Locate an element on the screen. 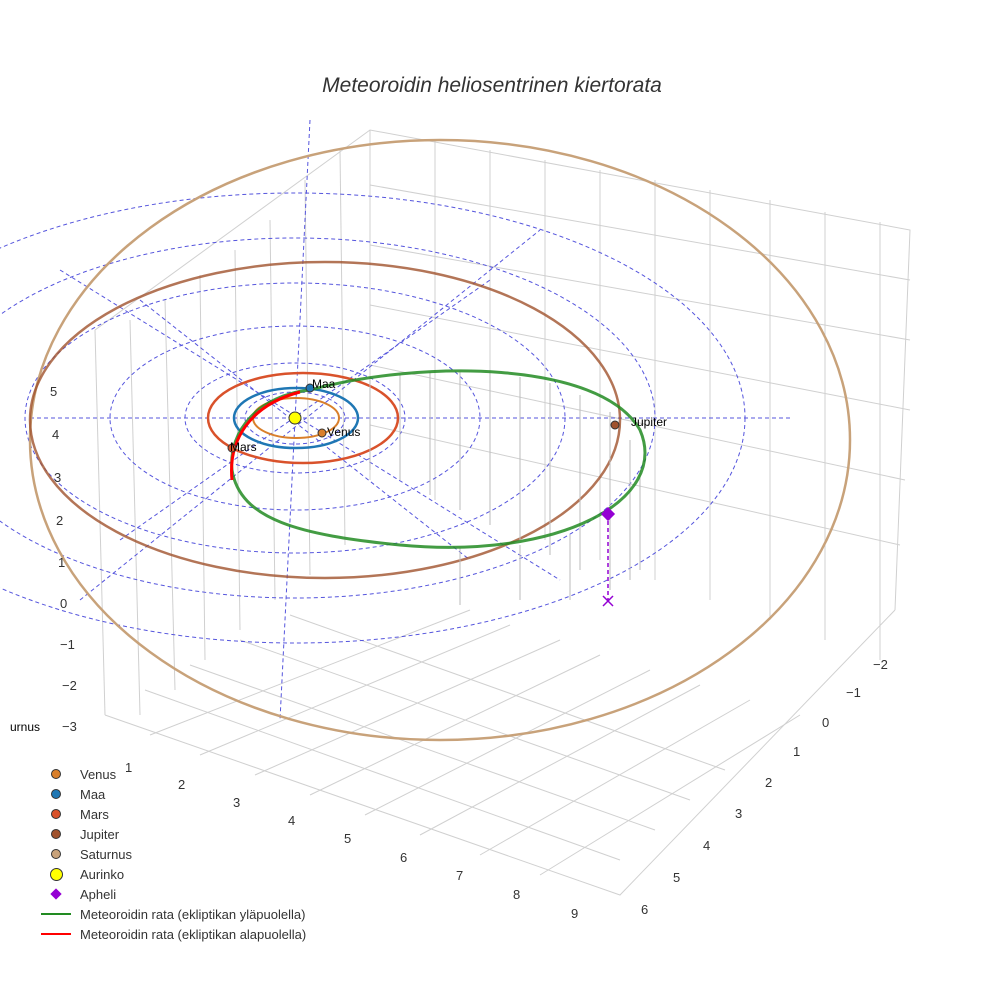 The image size is (984, 984). legend-item-apheli: Apheli is located at coordinates (173, 894).